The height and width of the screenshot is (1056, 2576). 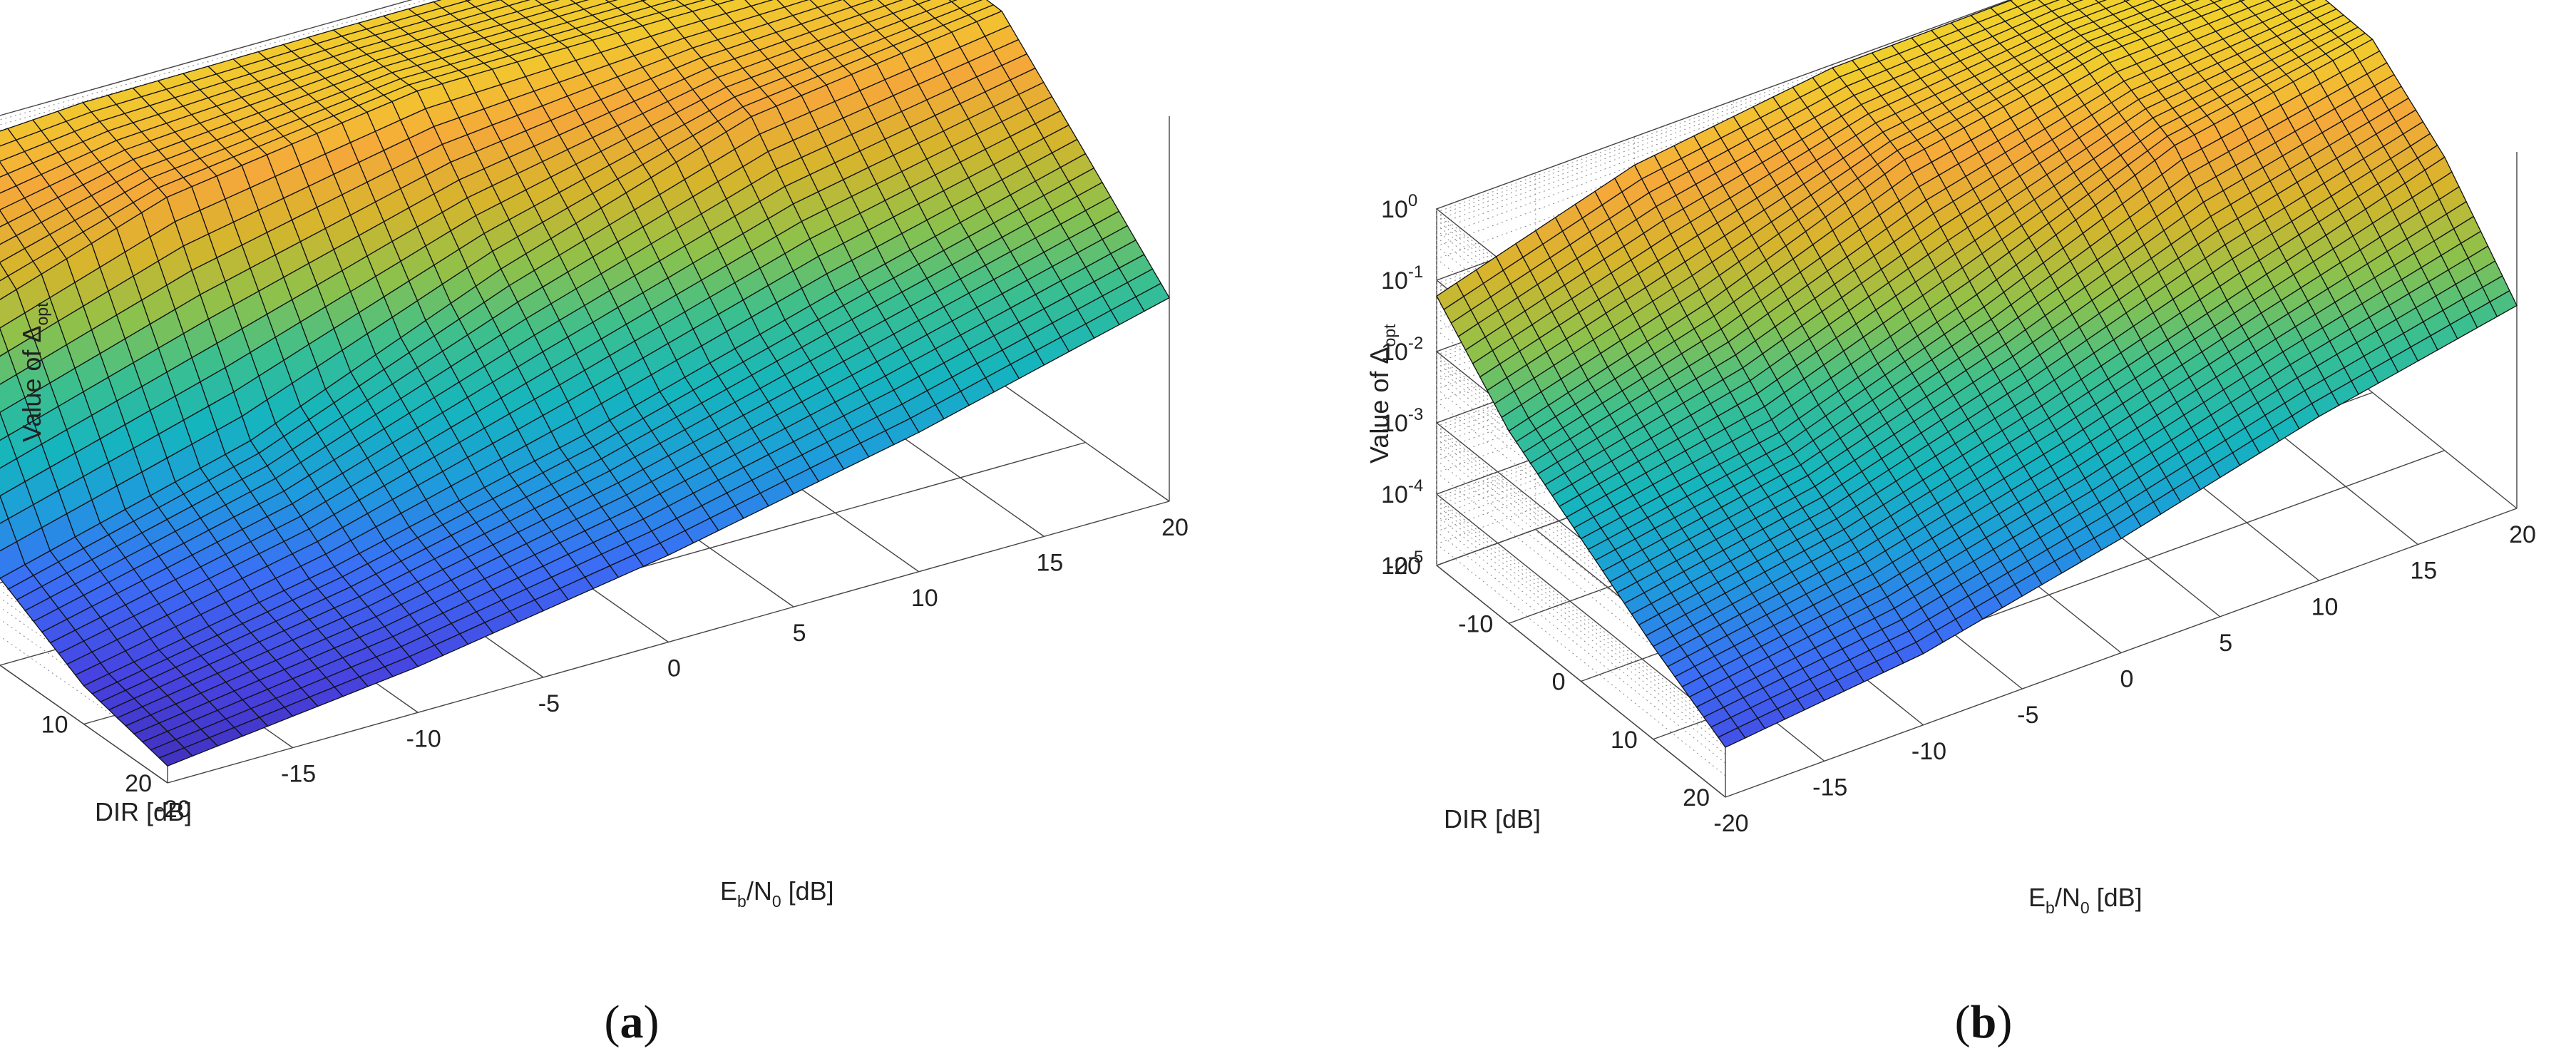 What do you see at coordinates (1415, 557) in the screenshot?
I see `z-tick-exponent: -5` at bounding box center [1415, 557].